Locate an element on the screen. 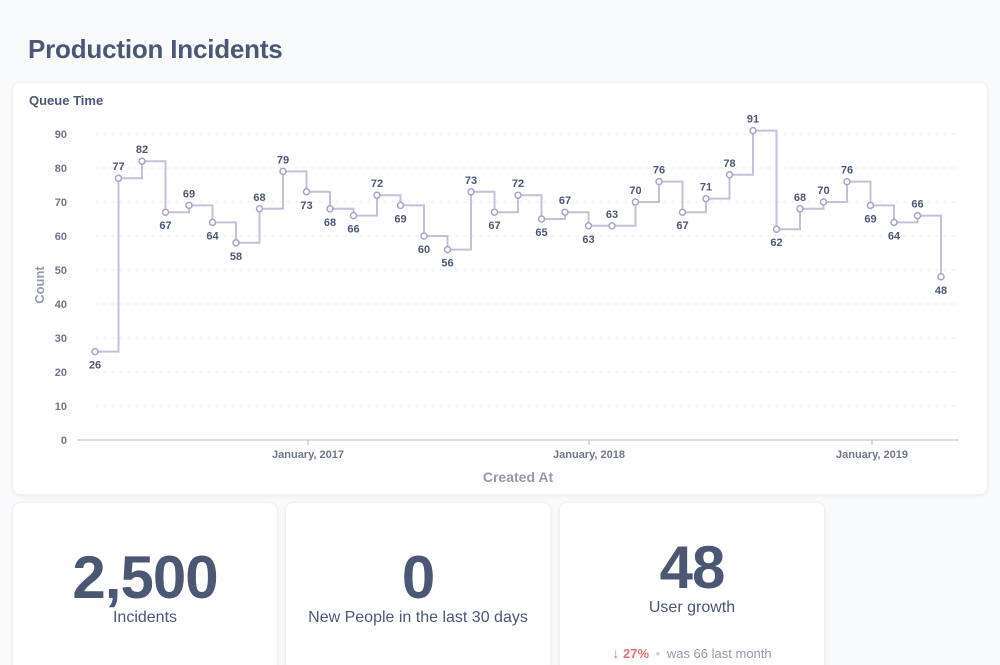 This screenshot has height=665, width=1000. y-tick-label: 20 is located at coordinates (61, 373).